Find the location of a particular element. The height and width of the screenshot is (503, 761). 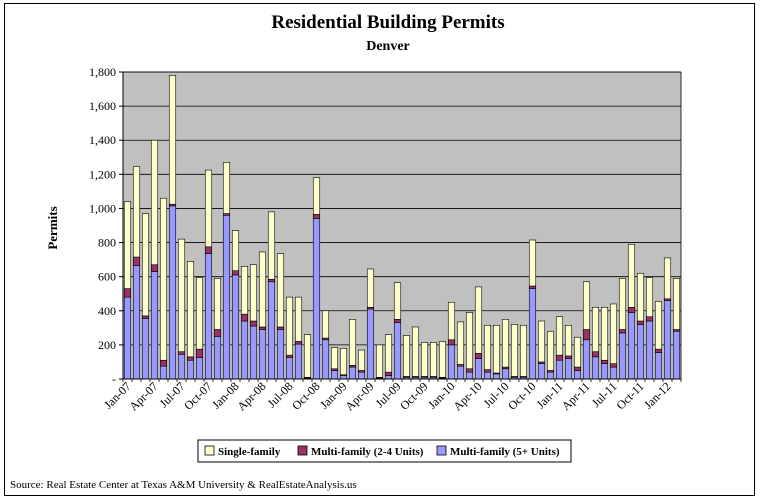

y-tick-label: 600 is located at coordinates (107, 277).